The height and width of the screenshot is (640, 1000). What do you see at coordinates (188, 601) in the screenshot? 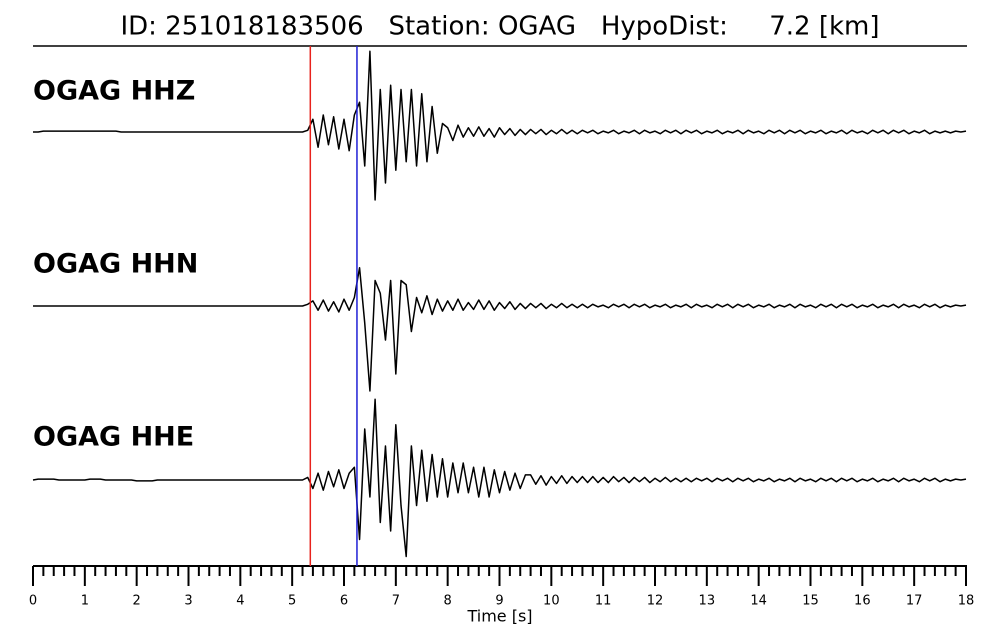
I see `x-tick-label: 3` at bounding box center [188, 601].